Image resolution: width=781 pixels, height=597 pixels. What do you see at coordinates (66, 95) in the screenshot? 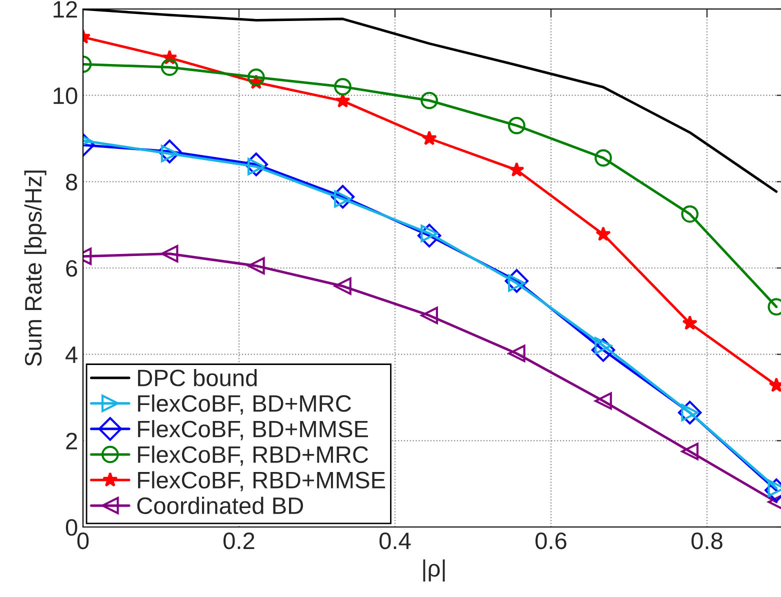
I see `y-tick-label: 10` at bounding box center [66, 95].